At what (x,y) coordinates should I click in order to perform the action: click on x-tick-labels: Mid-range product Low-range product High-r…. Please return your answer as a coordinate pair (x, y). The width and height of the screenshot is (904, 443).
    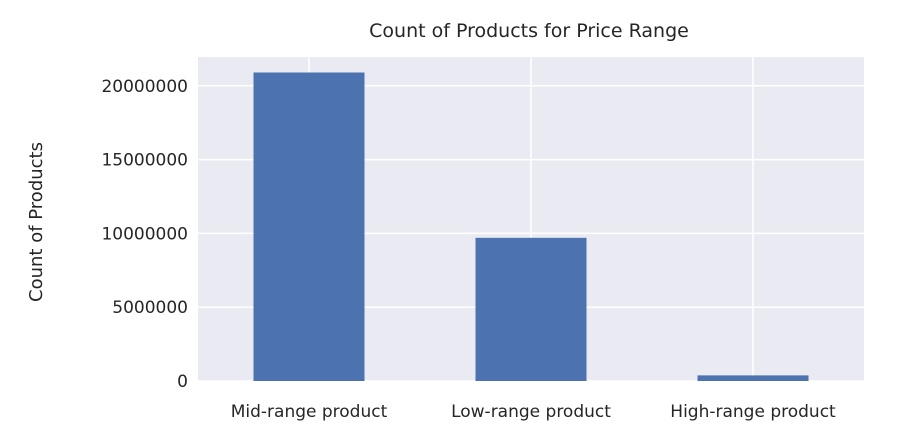
    Looking at the image, I should click on (533, 412).